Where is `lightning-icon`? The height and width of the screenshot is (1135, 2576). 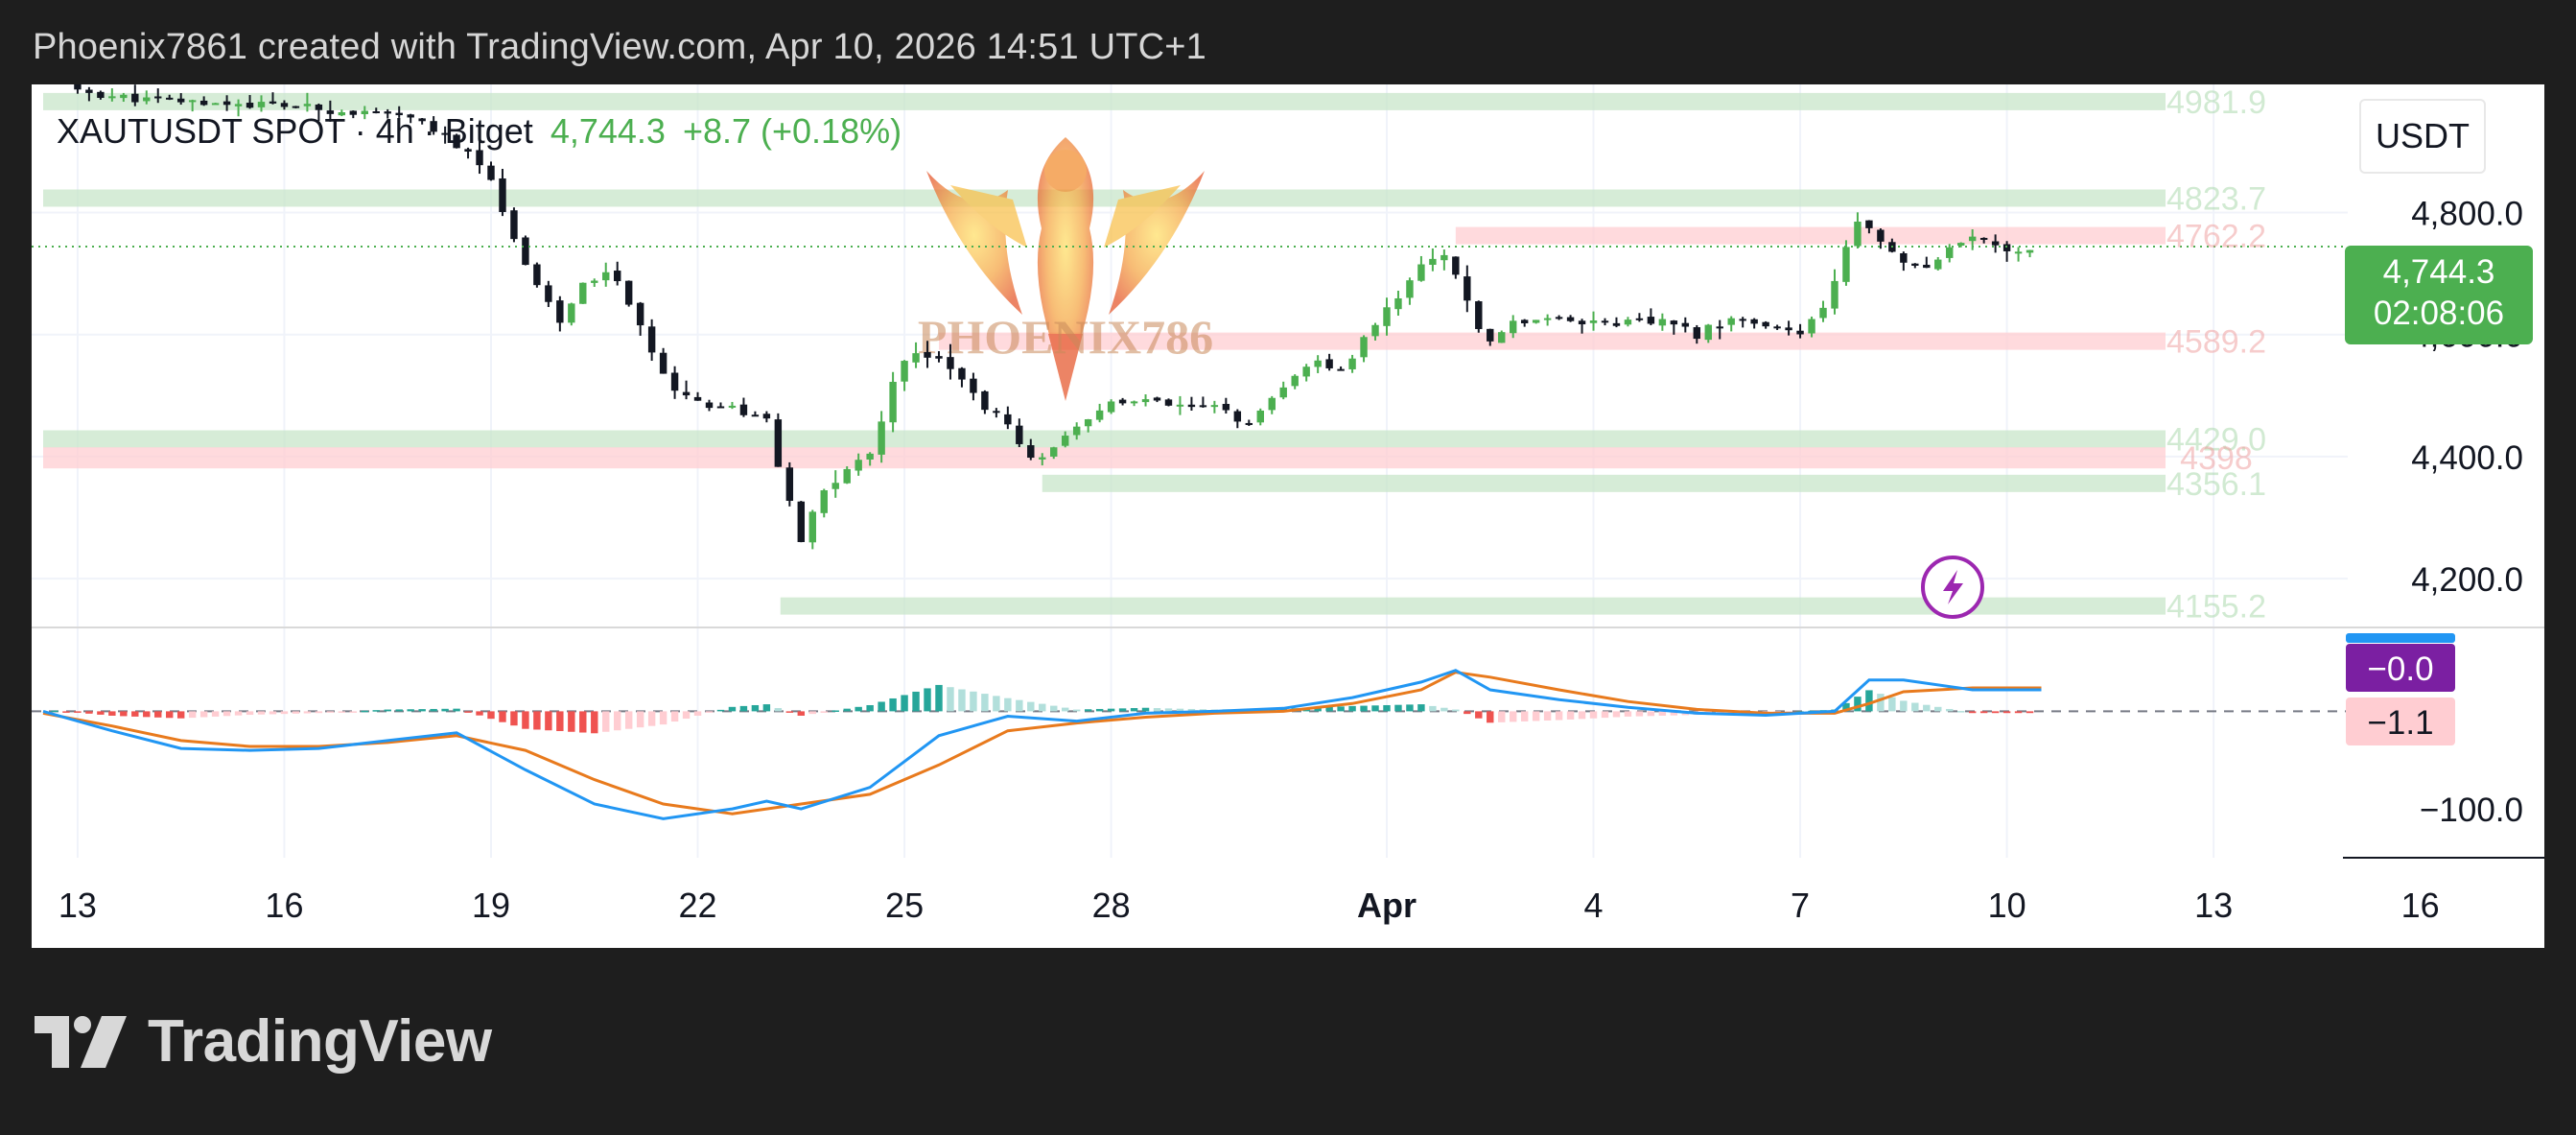 lightning-icon is located at coordinates (1952, 587).